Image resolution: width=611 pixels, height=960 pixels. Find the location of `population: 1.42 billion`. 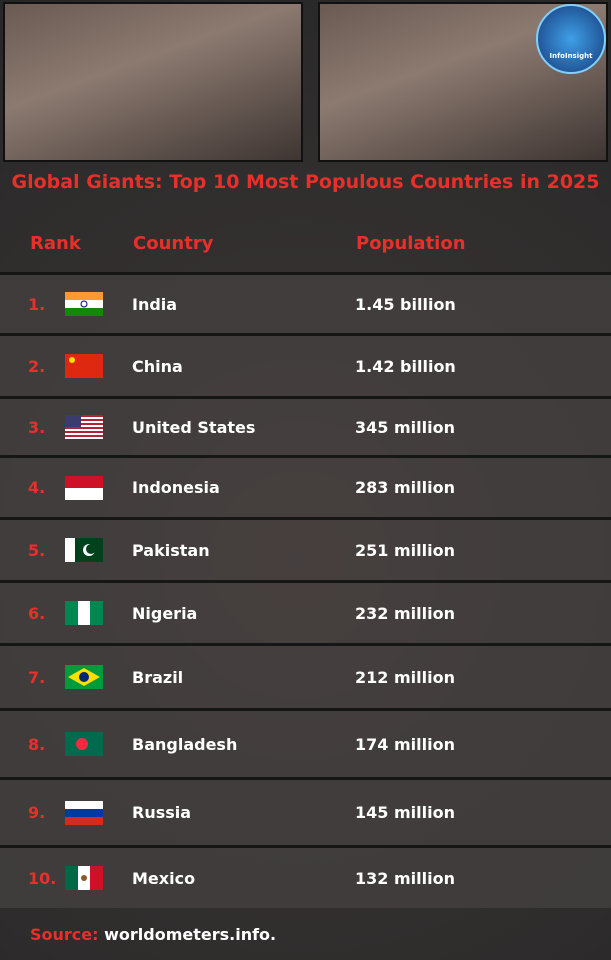

population: 1.42 billion is located at coordinates (405, 366).